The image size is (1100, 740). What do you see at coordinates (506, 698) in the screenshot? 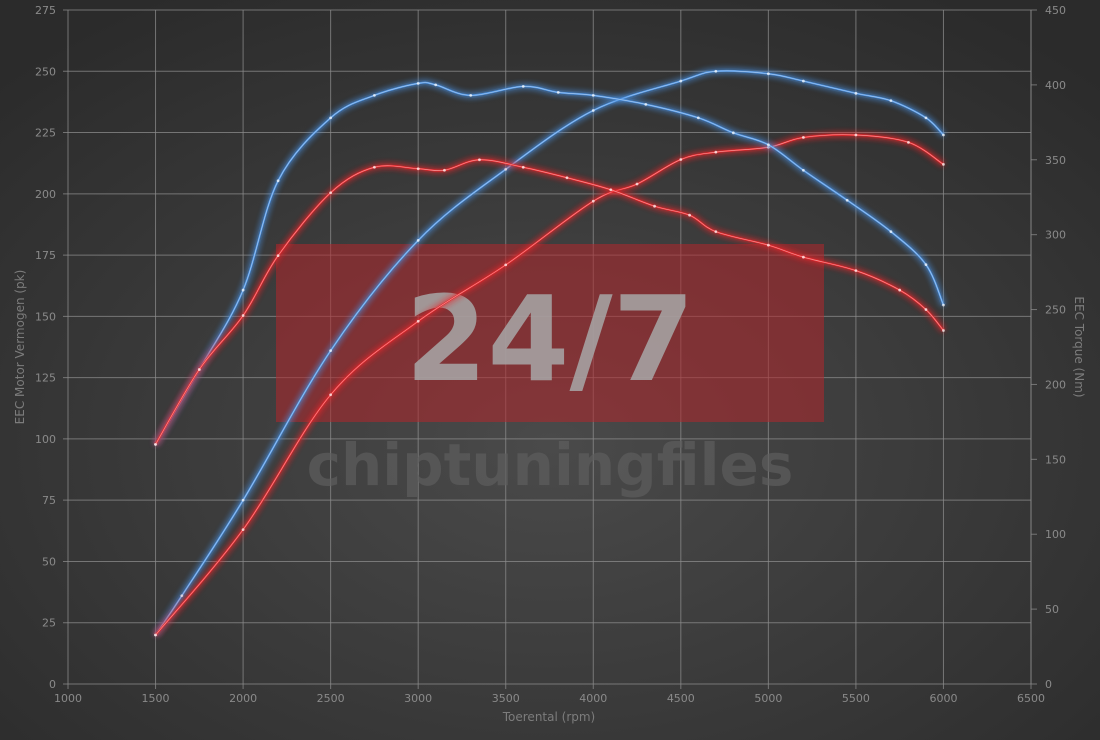
I see `x-tick-label: 3500` at bounding box center [506, 698].